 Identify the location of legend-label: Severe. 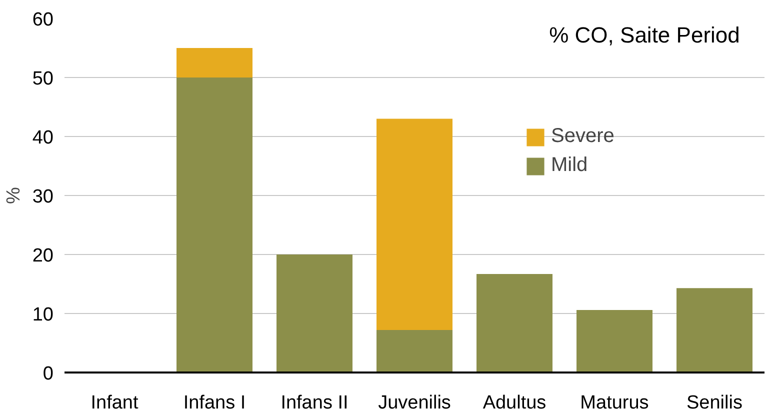
(582, 136).